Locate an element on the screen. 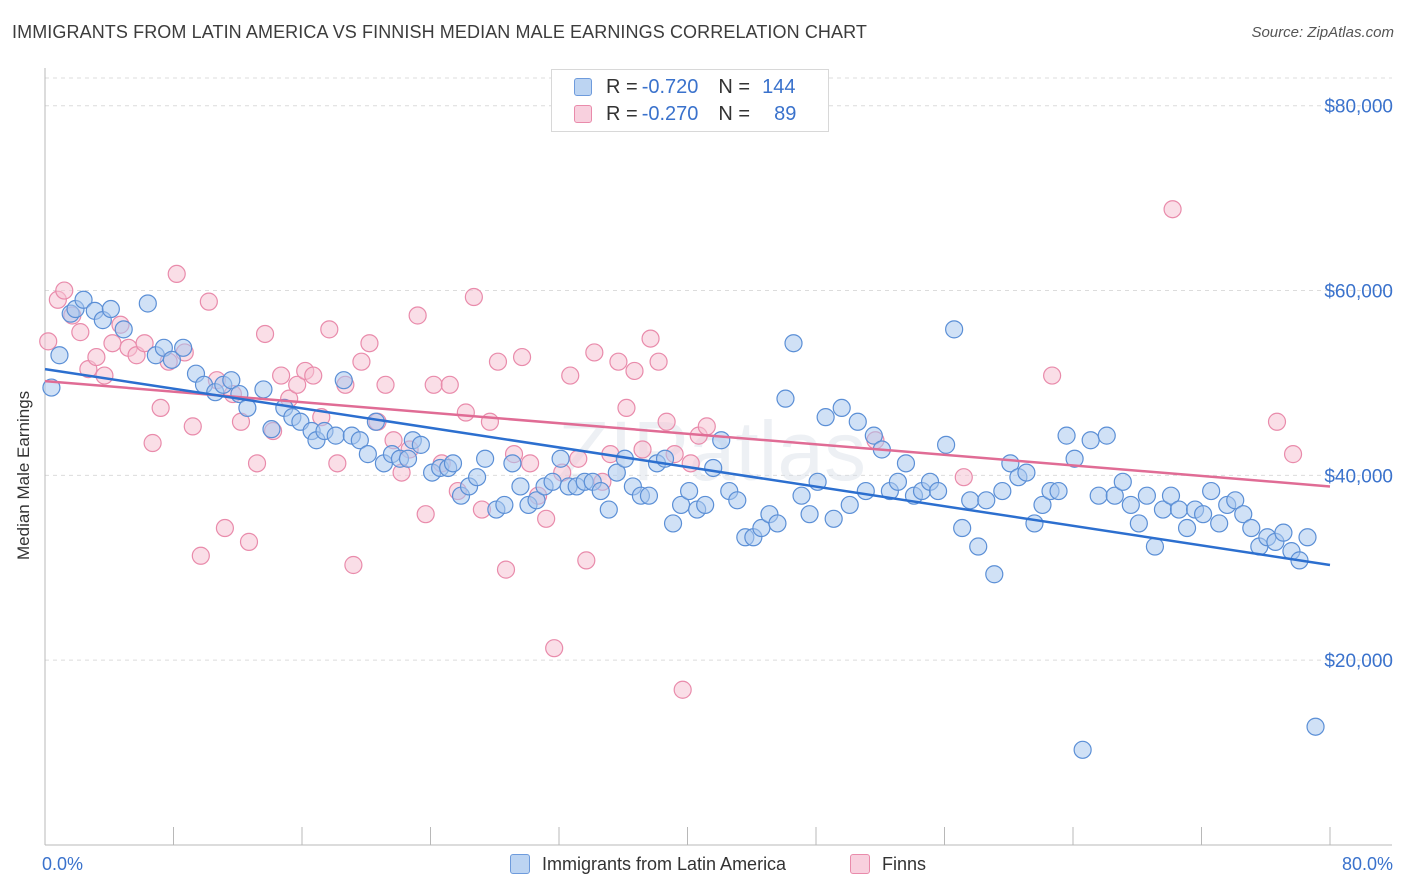  legend-row-latin-america: R = -0.720 N = 144 is located at coordinates (684, 87).